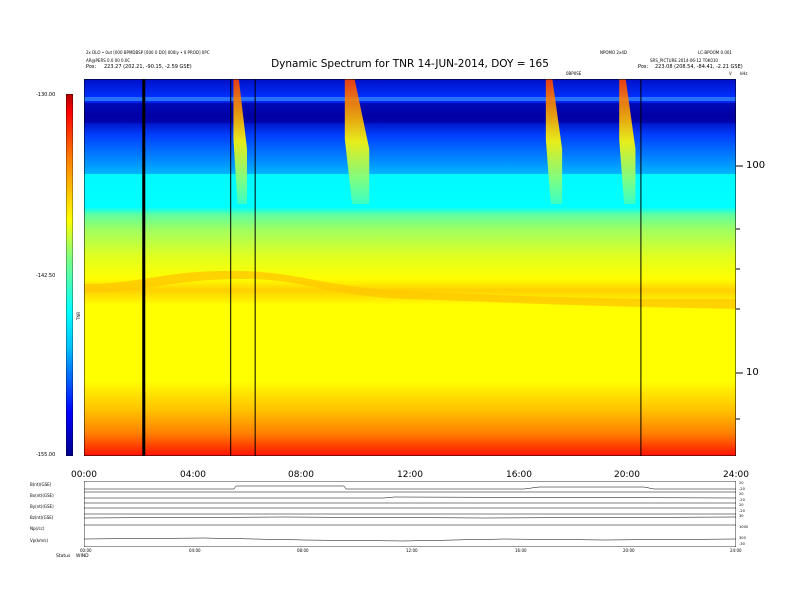  What do you see at coordinates (741, 505) in the screenshot?
I see `panel-right-tick-4: 20` at bounding box center [741, 505].